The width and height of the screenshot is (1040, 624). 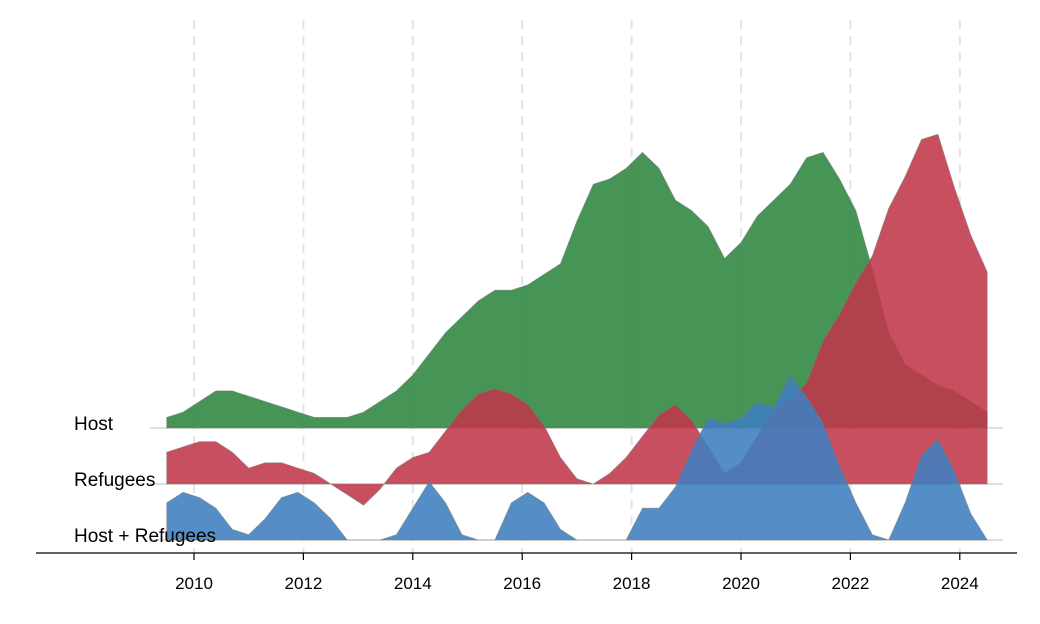 What do you see at coordinates (741, 583) in the screenshot?
I see `x-tick-label-2020: 2020` at bounding box center [741, 583].